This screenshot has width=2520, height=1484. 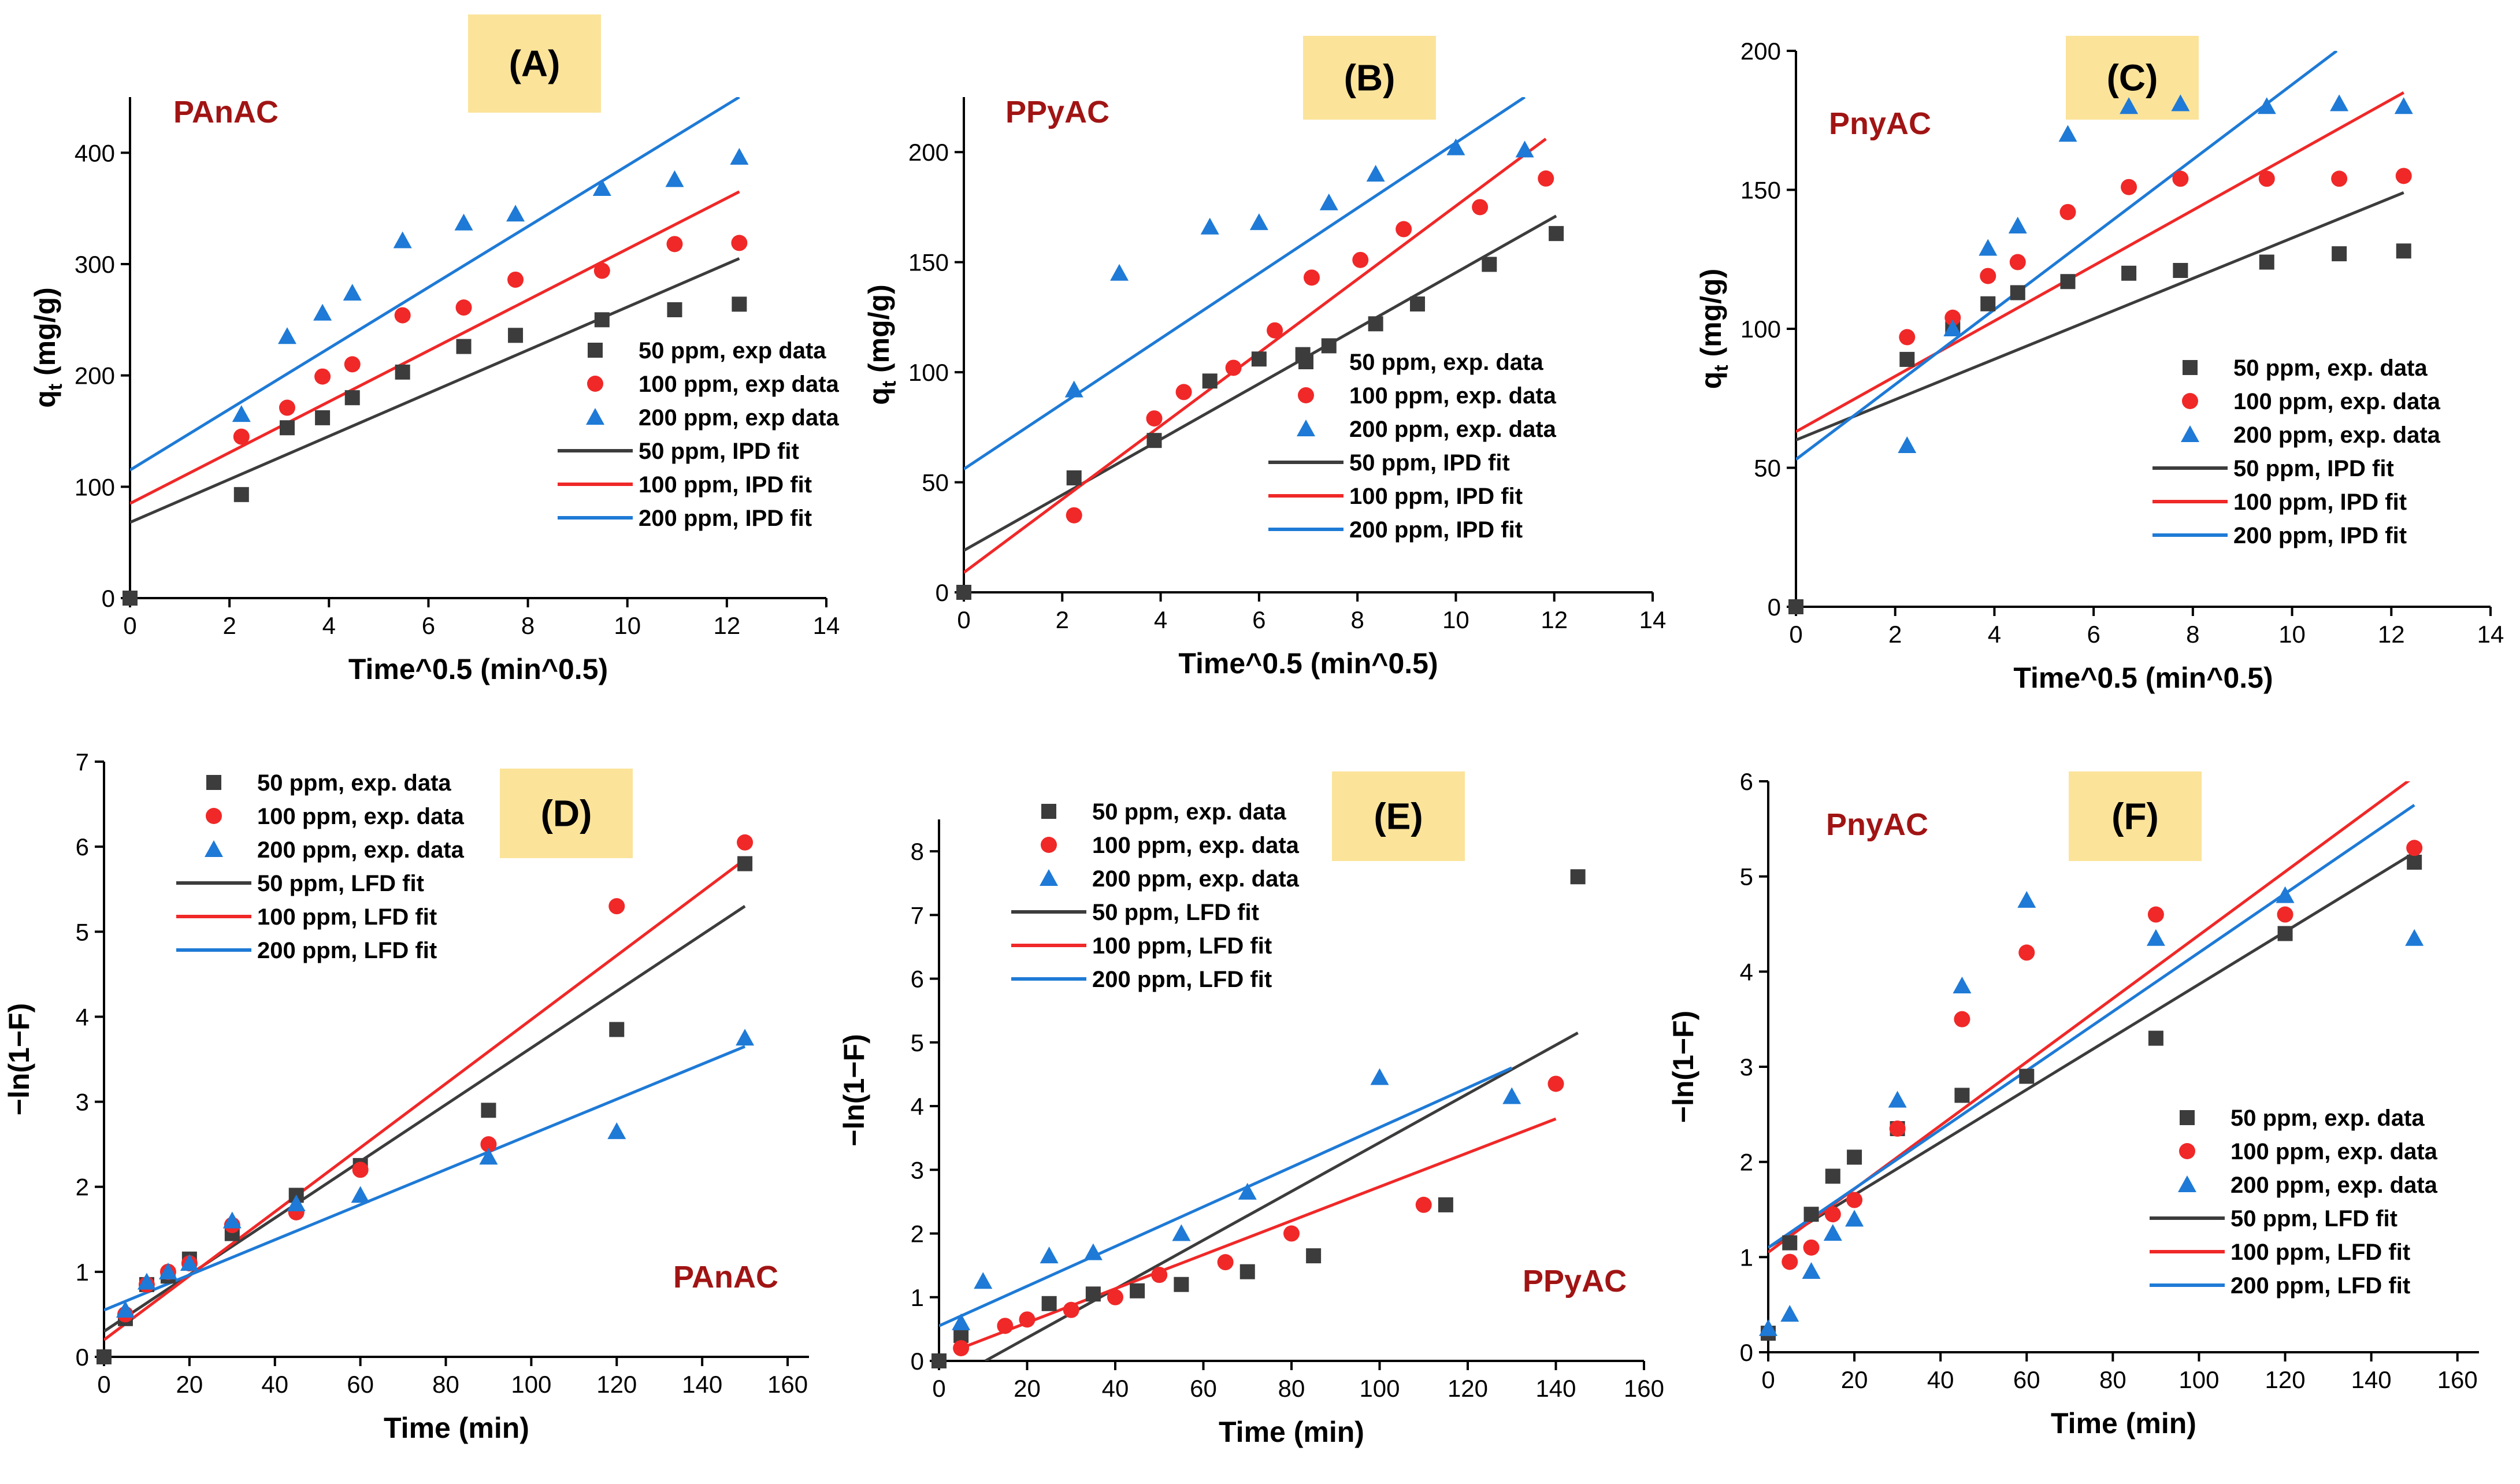 What do you see at coordinates (1436, 530) in the screenshot?
I see `legend-label: 200 ppm, IPD fit` at bounding box center [1436, 530].